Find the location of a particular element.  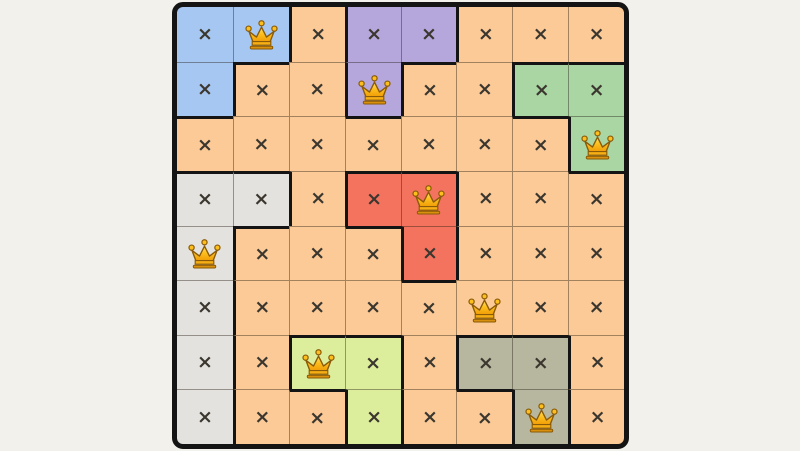

cell-r6-c6-olive-gray: × is located at coordinates (540, 362).